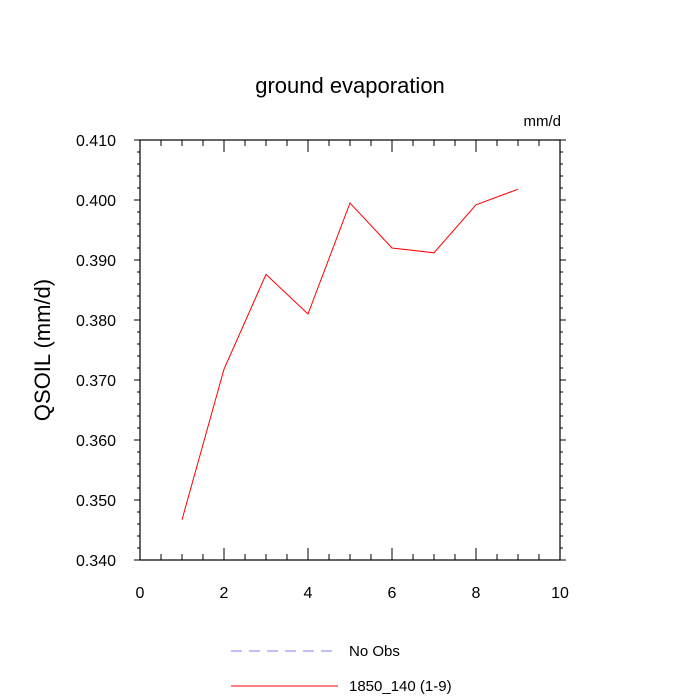  What do you see at coordinates (374, 651) in the screenshot?
I see `legend-label: No Obs` at bounding box center [374, 651].